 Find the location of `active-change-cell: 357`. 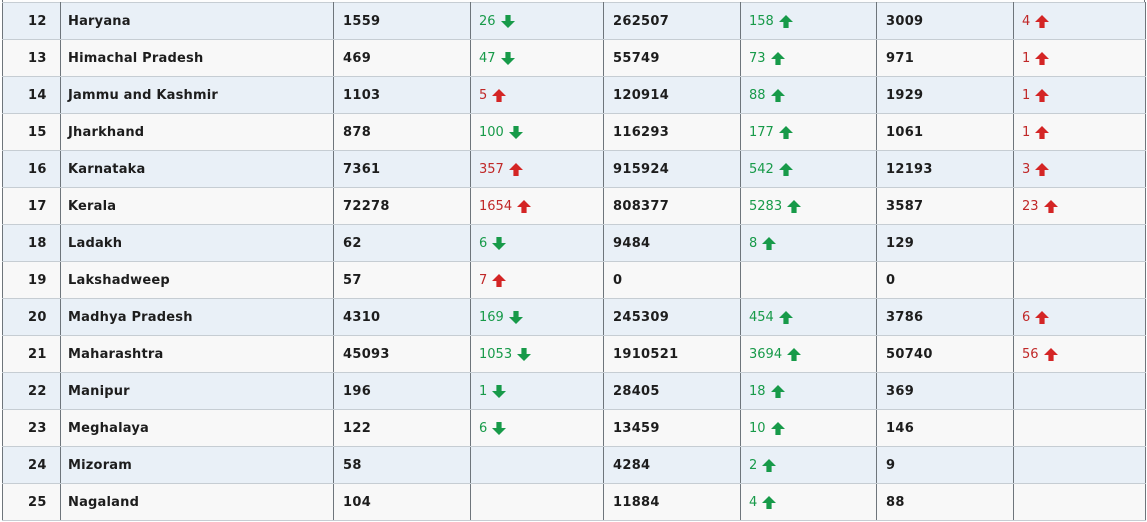

active-change-cell: 357 is located at coordinates (537, 169).